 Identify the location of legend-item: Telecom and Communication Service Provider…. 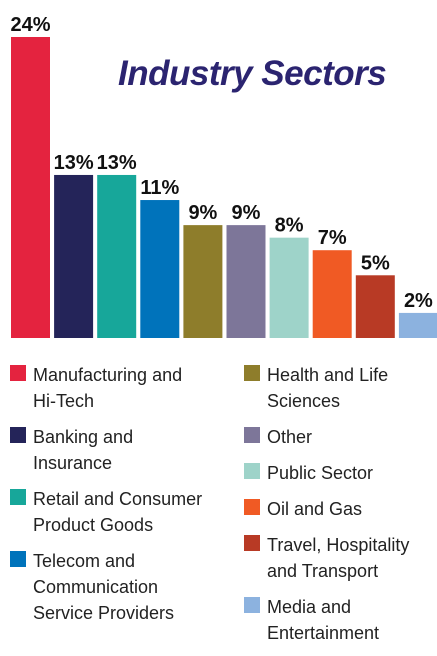
(117, 587).